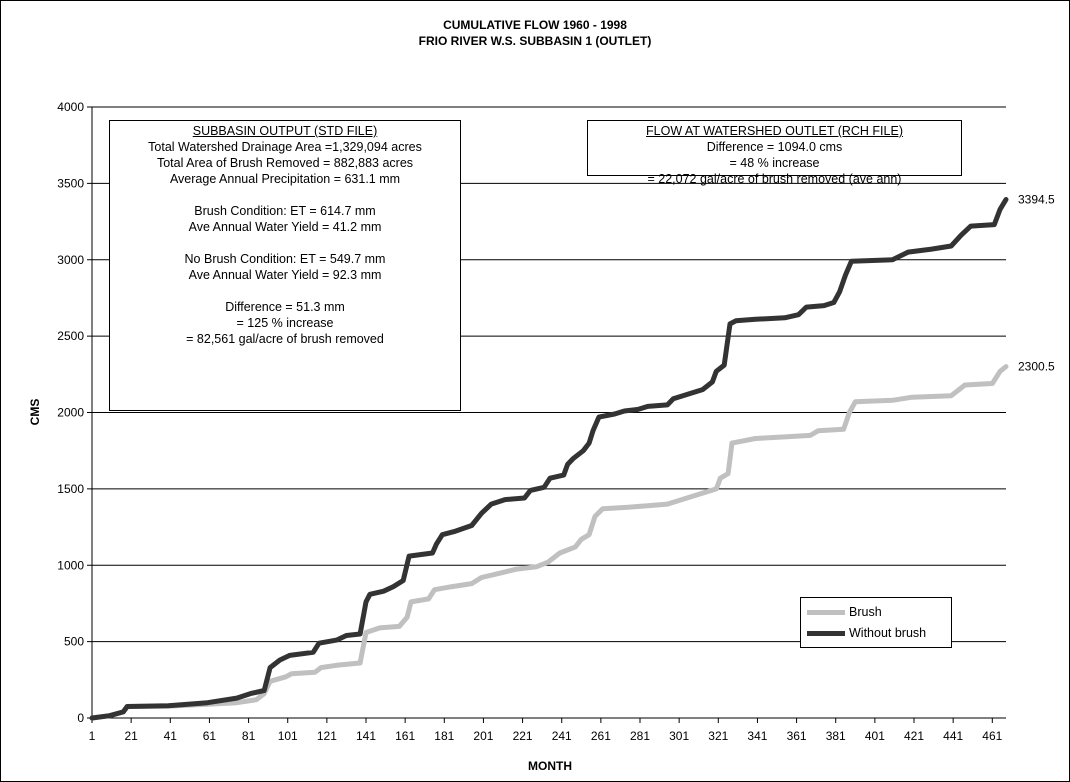  I want to click on subbasin-output-header: SUBBASIN OUTPUT (STD FILE), so click(285, 131).